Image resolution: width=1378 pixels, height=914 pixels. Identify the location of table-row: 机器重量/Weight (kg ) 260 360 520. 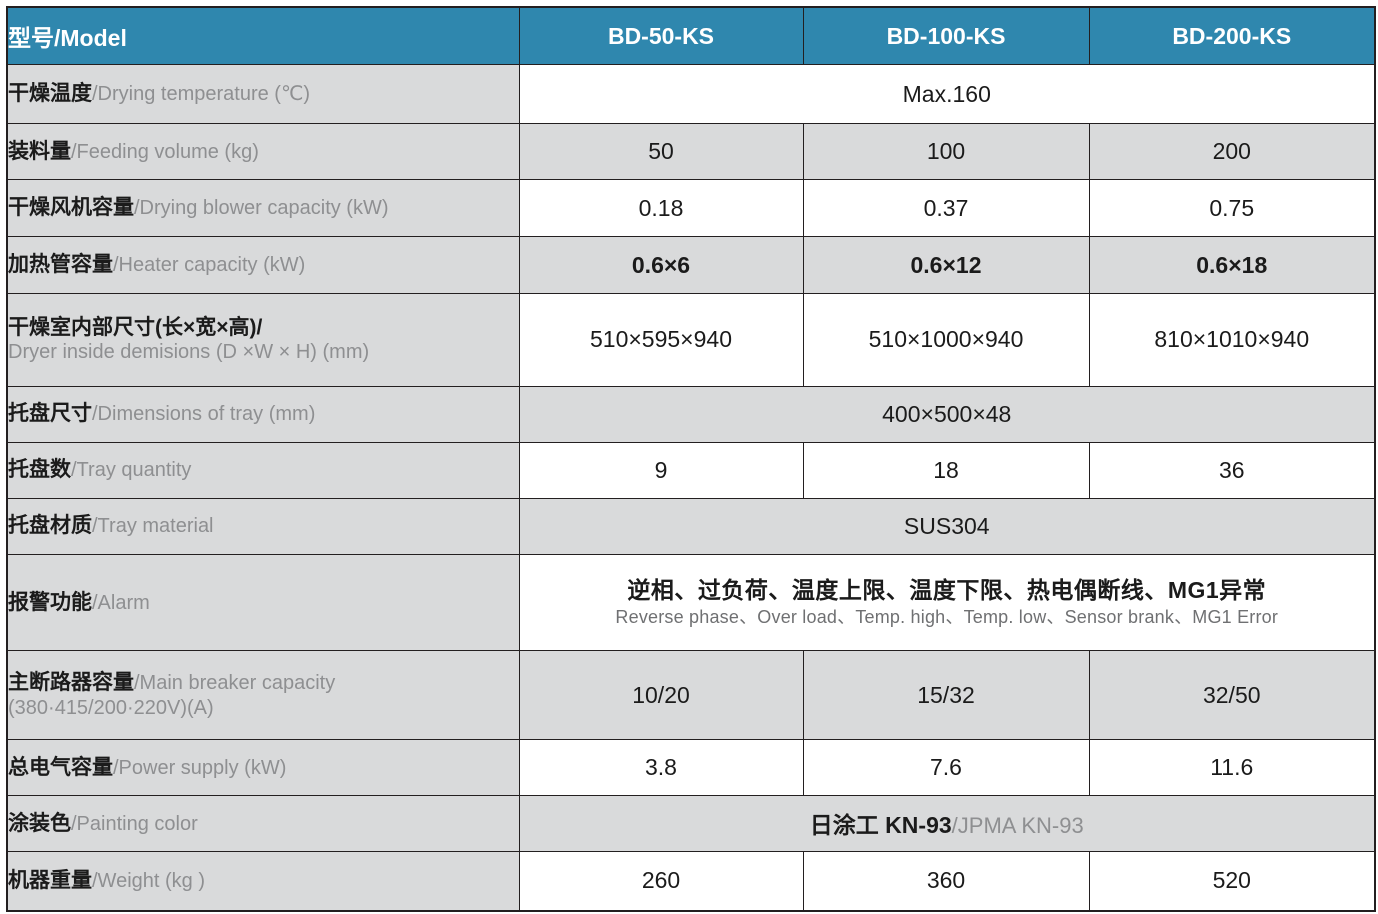
(691, 881).